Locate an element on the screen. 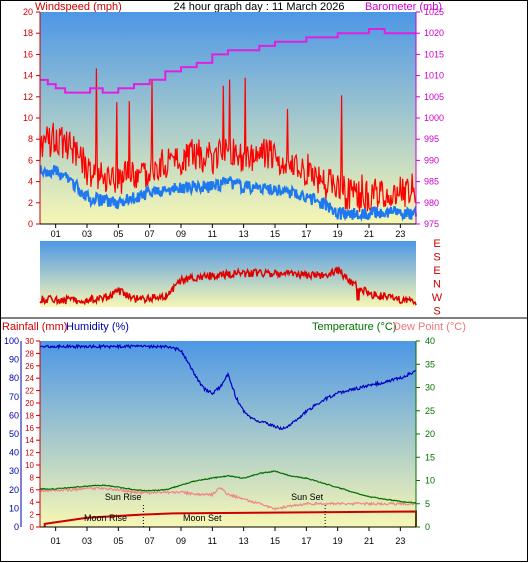  windspeed-tick-label: 10 is located at coordinates (28, 118).